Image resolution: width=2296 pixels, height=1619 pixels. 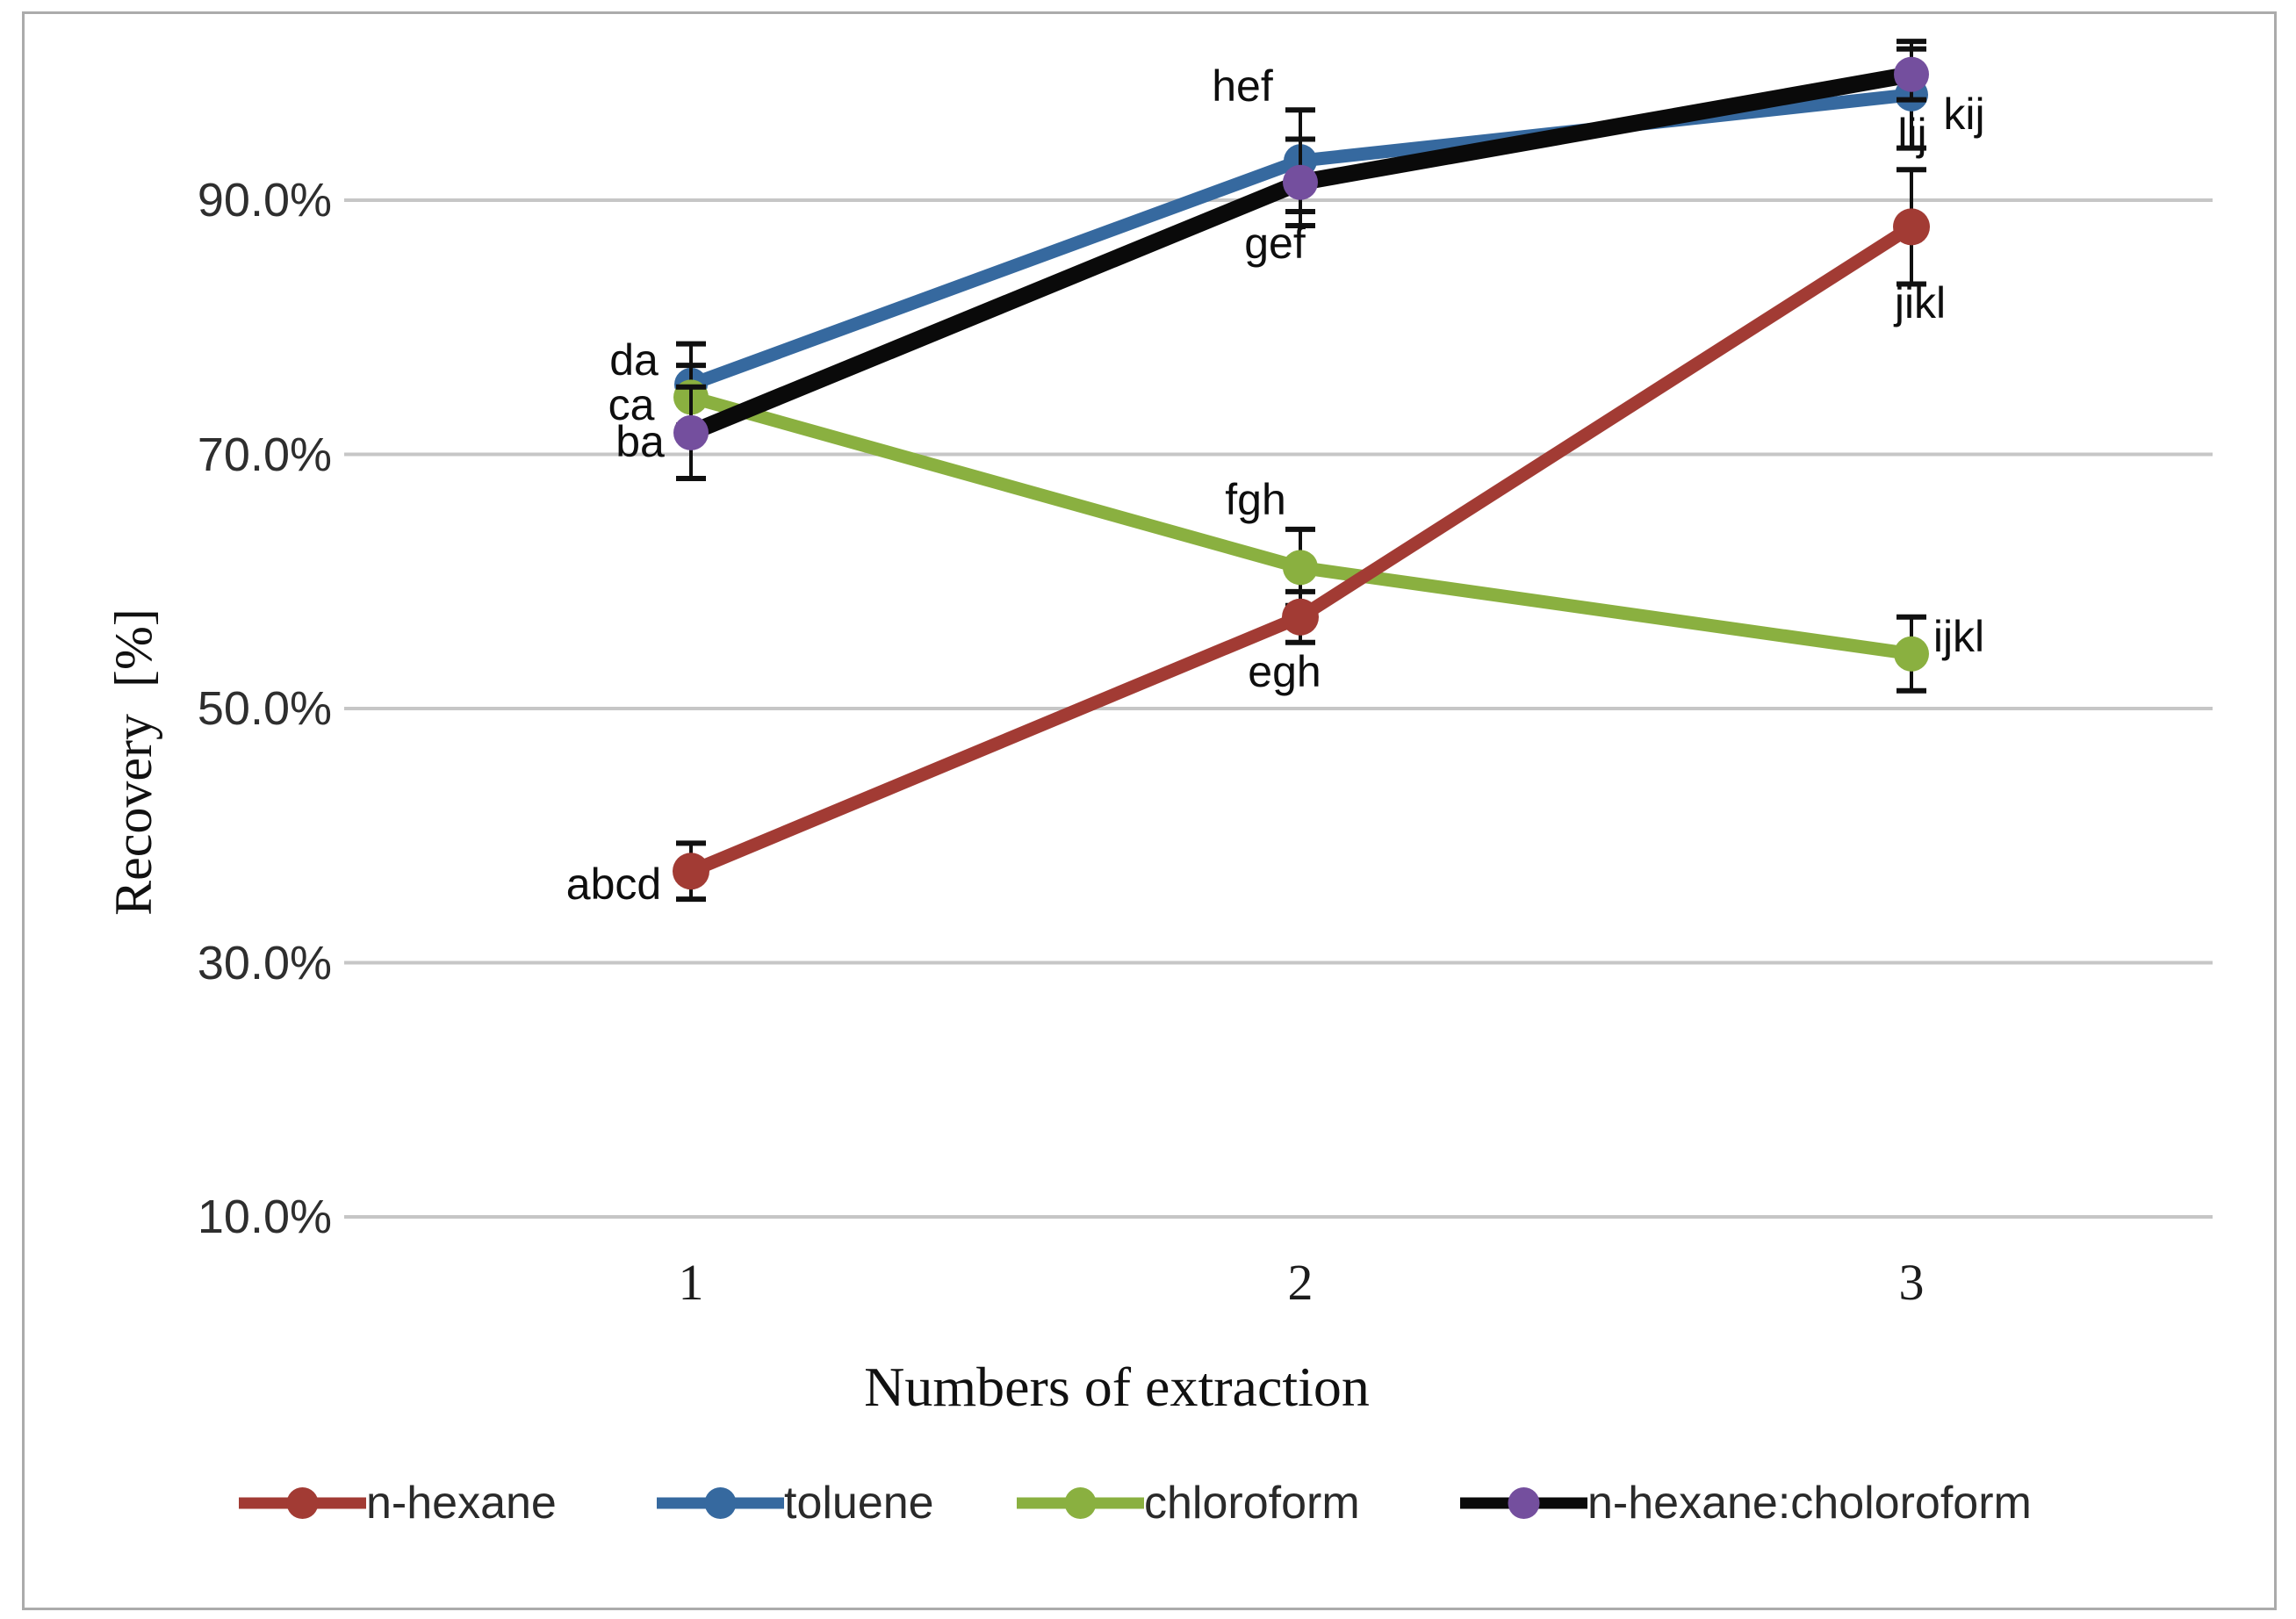 I want to click on point-label-kij: kij, so click(x=1964, y=114).